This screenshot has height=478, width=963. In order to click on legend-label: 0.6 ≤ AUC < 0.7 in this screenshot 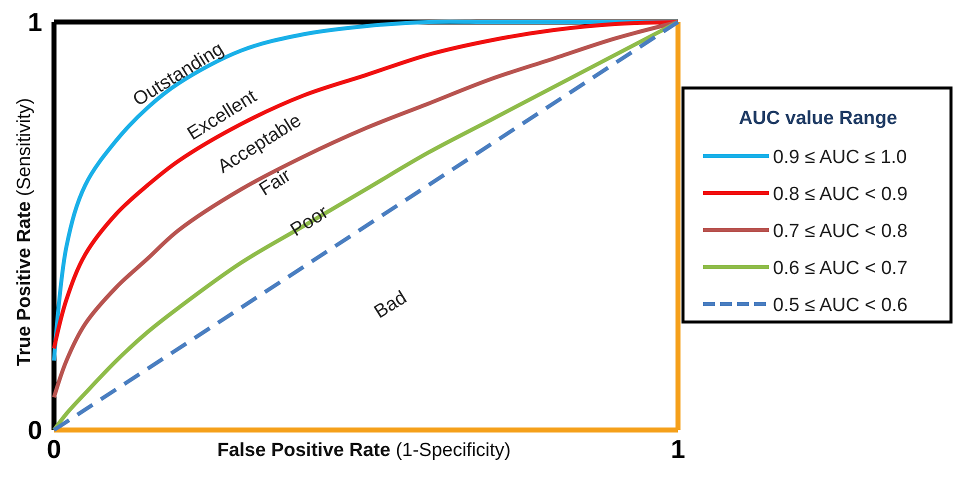, I will do `click(840, 268)`.